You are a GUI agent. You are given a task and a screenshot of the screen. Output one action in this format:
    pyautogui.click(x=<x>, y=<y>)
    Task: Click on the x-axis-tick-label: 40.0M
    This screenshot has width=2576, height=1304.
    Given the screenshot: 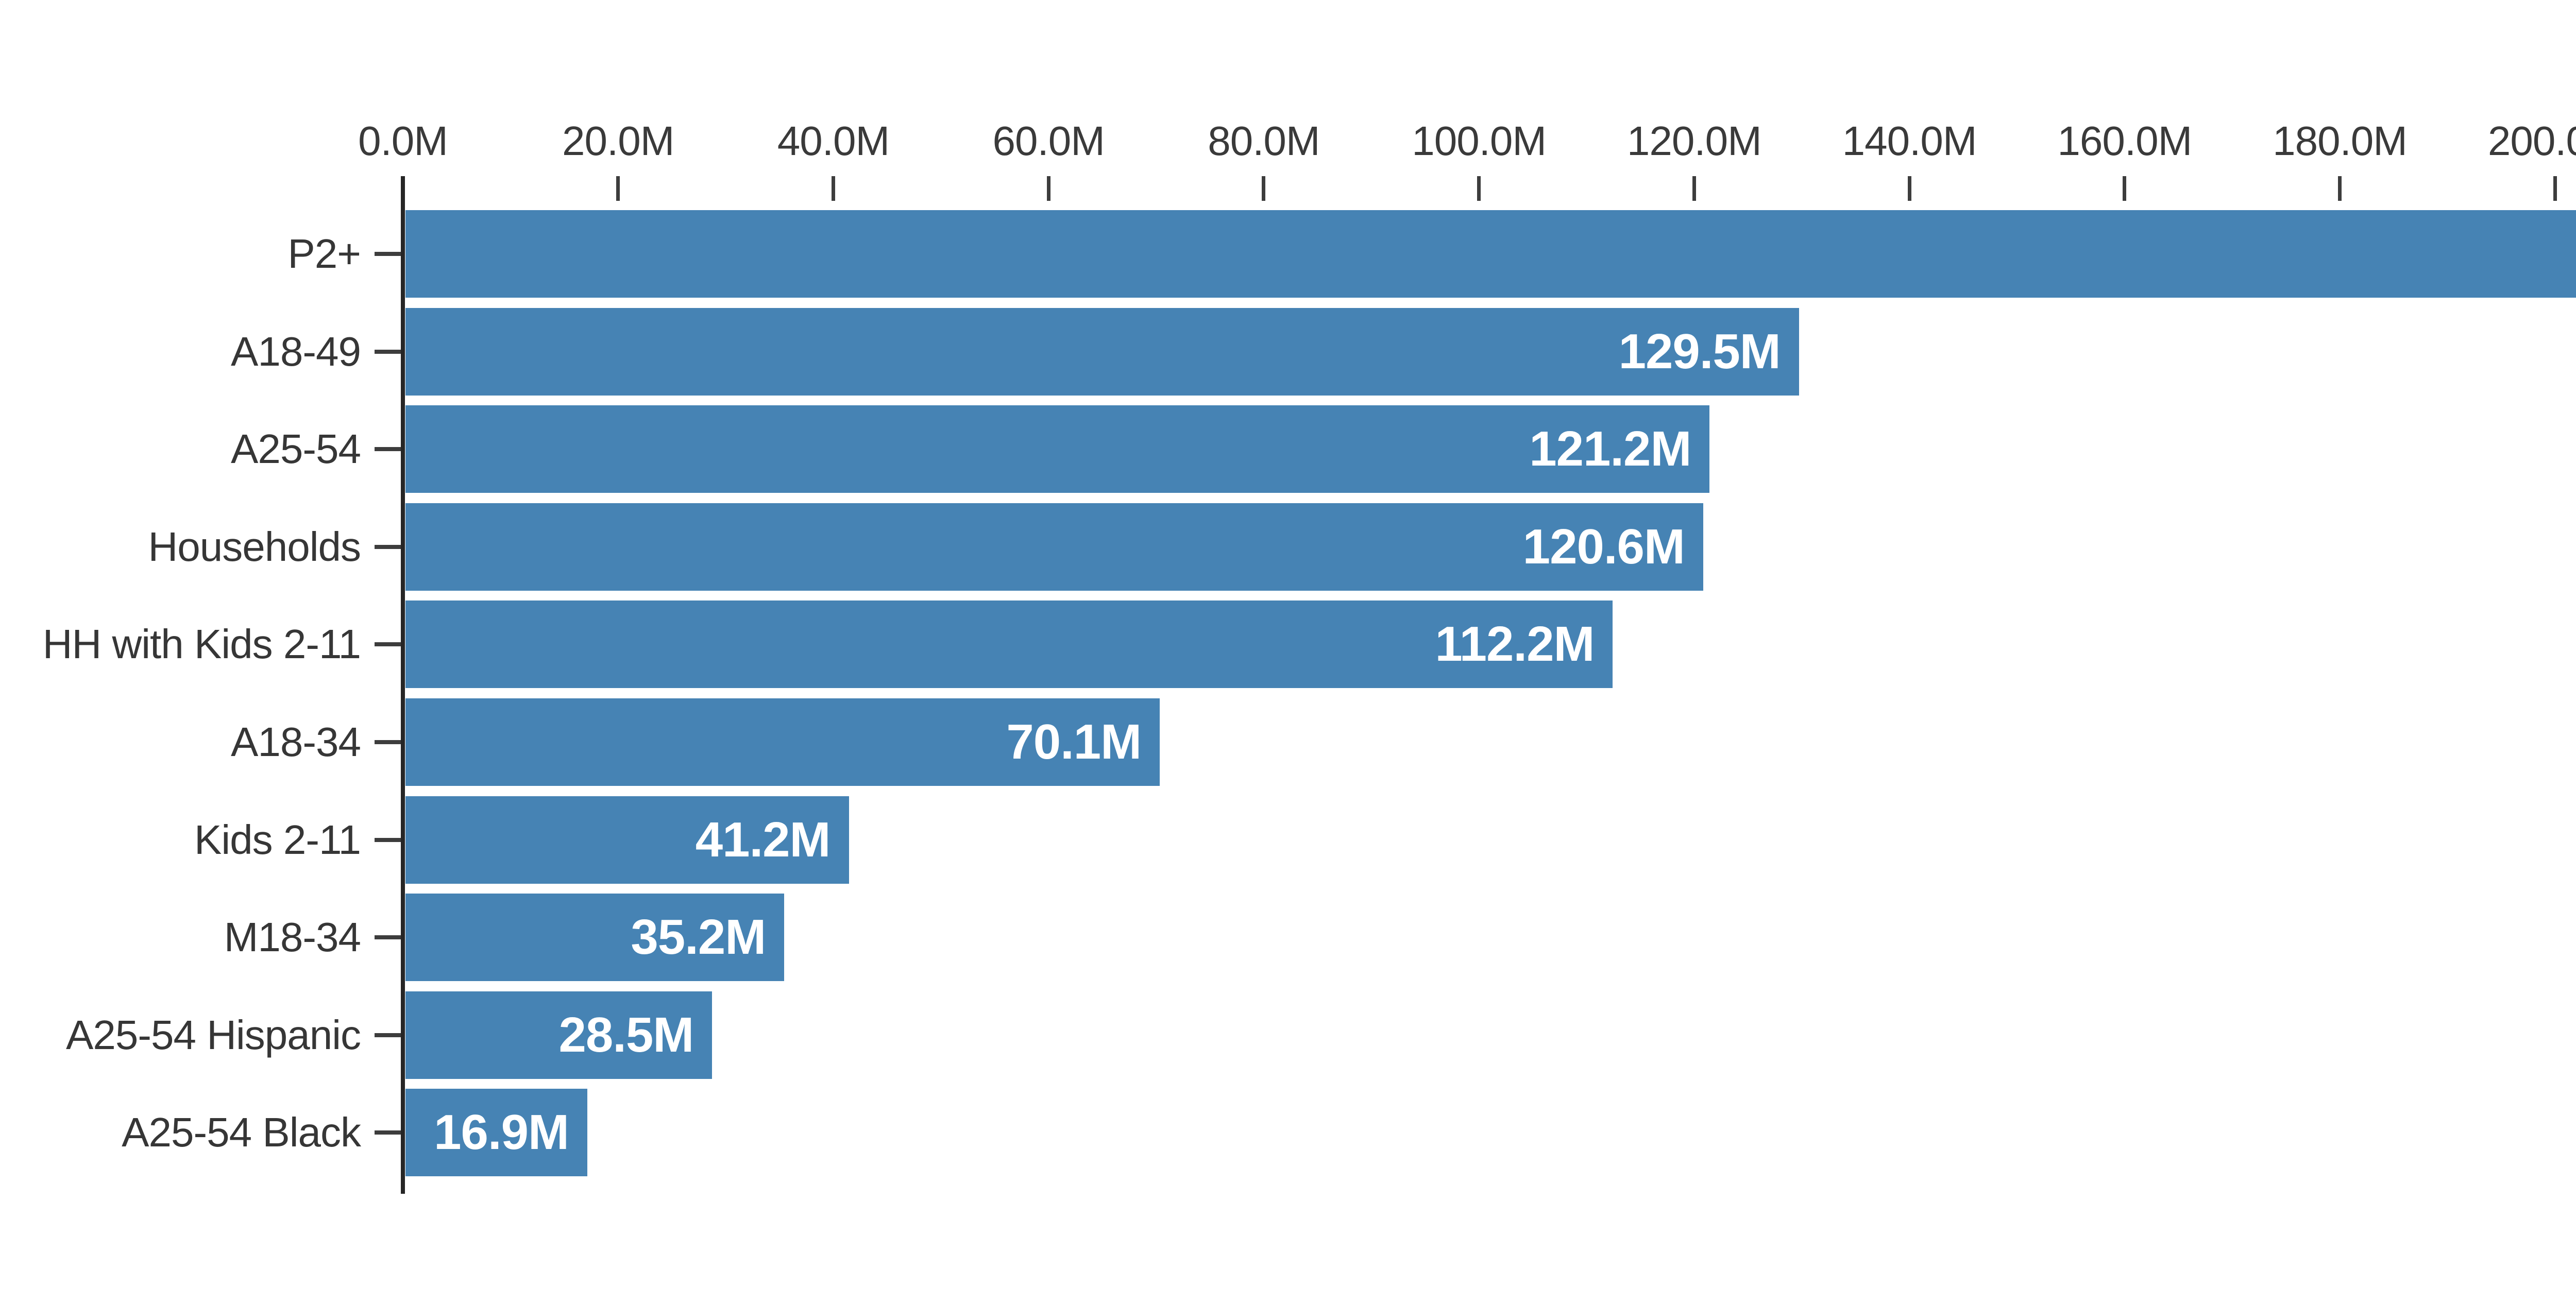 What is the action you would take?
    pyautogui.click(x=833, y=141)
    